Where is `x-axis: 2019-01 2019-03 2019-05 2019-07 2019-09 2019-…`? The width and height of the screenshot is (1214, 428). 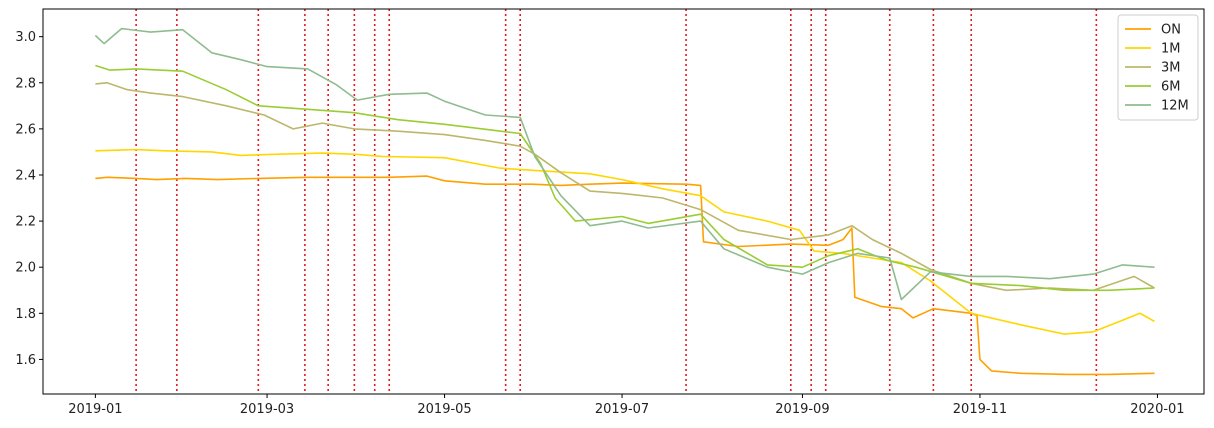
x-axis: 2019-01 2019-03 2019-05 2019-07 2019-09 2019-… is located at coordinates (626, 405).